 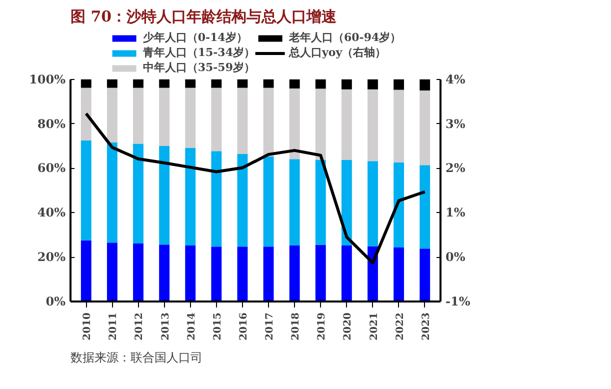 What do you see at coordinates (198, 52) in the screenshot?
I see `legend-label: 青年人口（15-34岁）` at bounding box center [198, 52].